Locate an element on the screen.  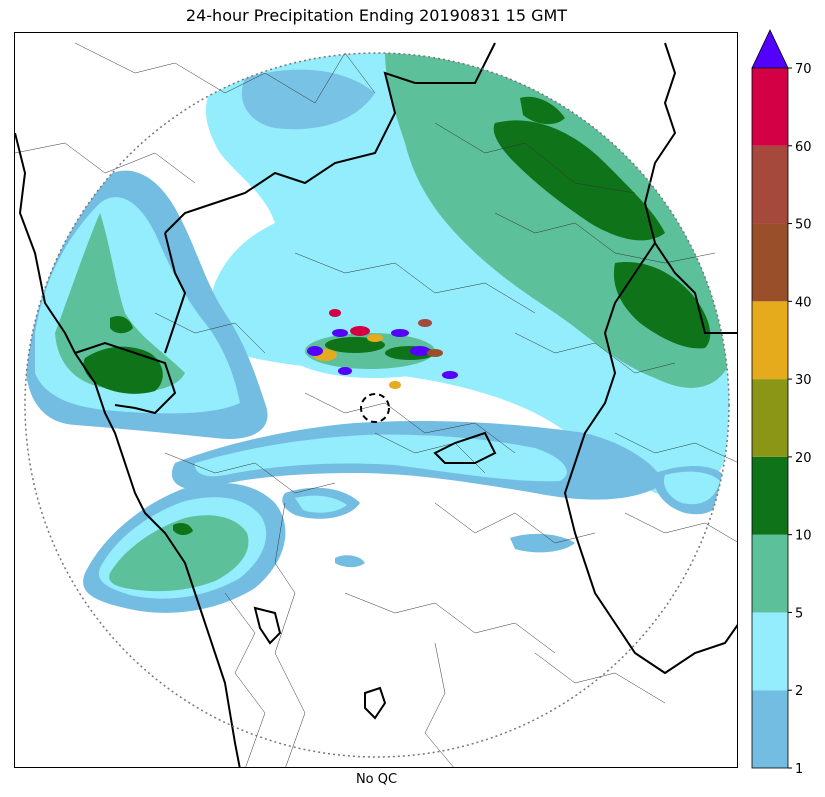
colorbar-tick-label: 30 is located at coordinates (803, 380).